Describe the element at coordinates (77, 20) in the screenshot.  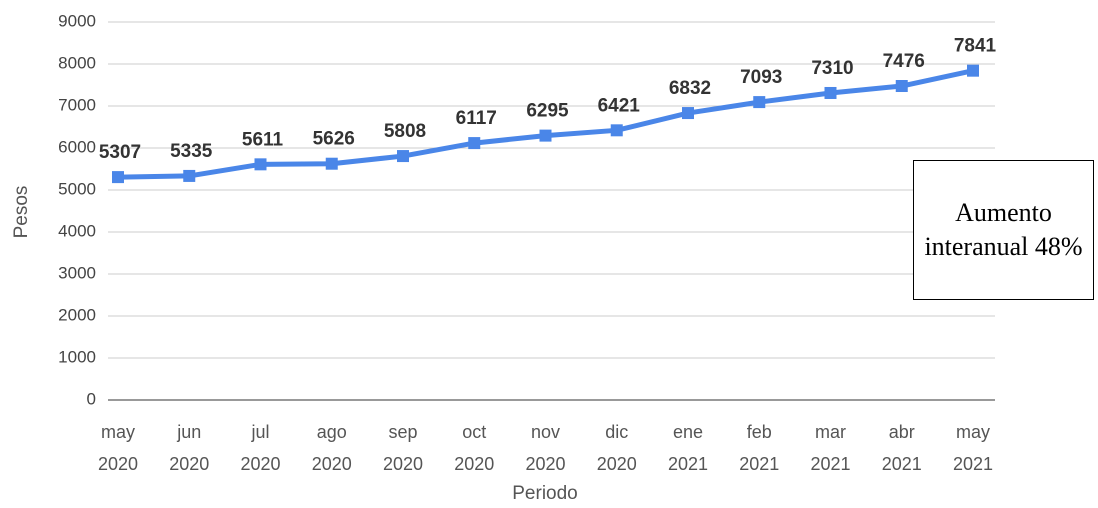
I see `y-tick-label: 9000` at that location.